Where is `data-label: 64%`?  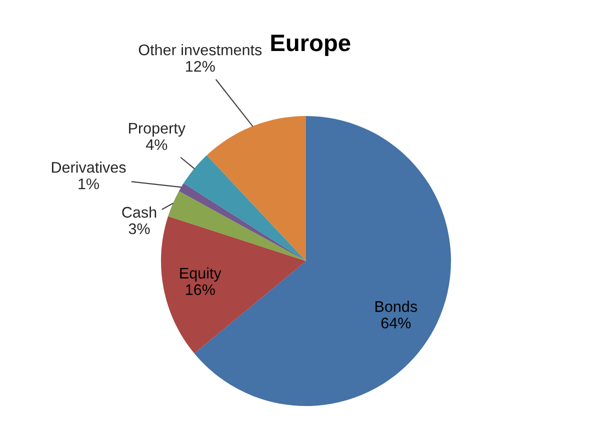
data-label: 64% is located at coordinates (396, 323).